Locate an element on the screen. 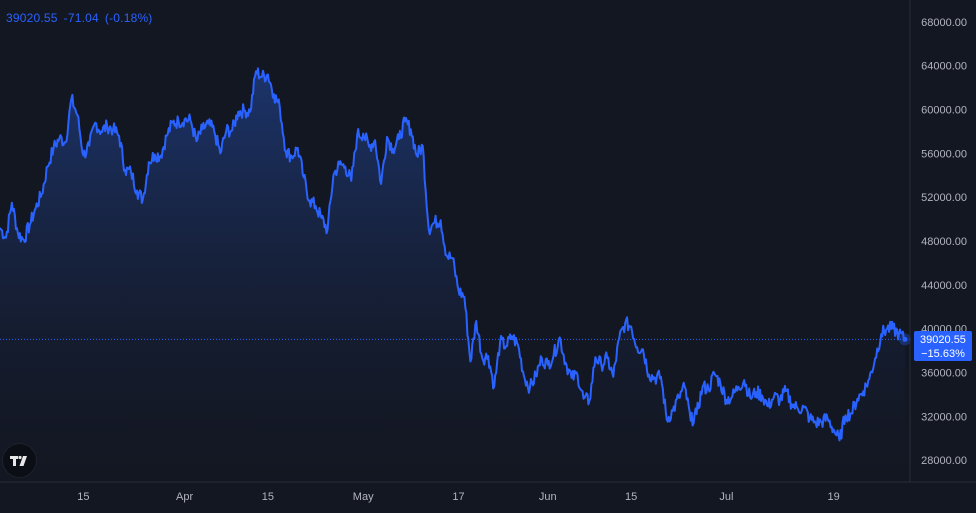  y-tick-label: 68000.00 is located at coordinates (944, 23).